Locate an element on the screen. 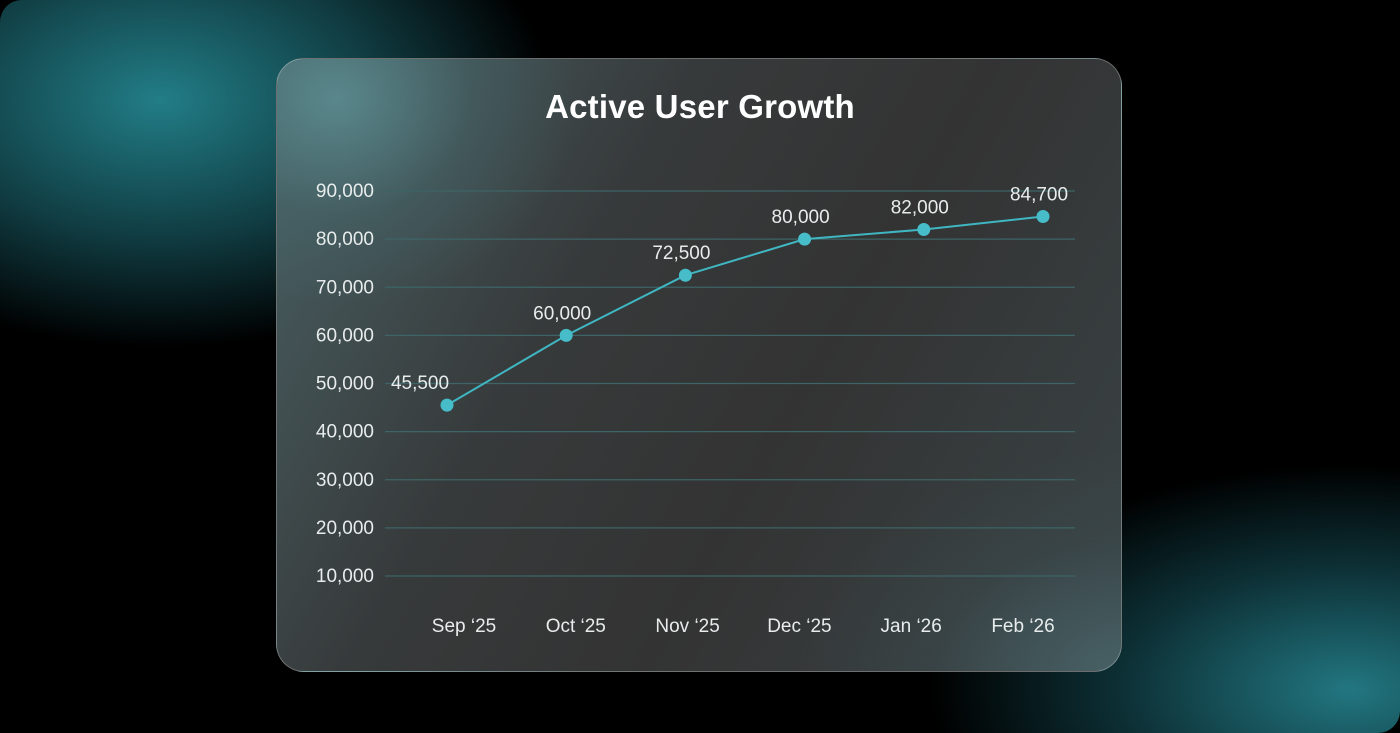 This screenshot has width=1400, height=733. data-label: 60,000 is located at coordinates (562, 313).